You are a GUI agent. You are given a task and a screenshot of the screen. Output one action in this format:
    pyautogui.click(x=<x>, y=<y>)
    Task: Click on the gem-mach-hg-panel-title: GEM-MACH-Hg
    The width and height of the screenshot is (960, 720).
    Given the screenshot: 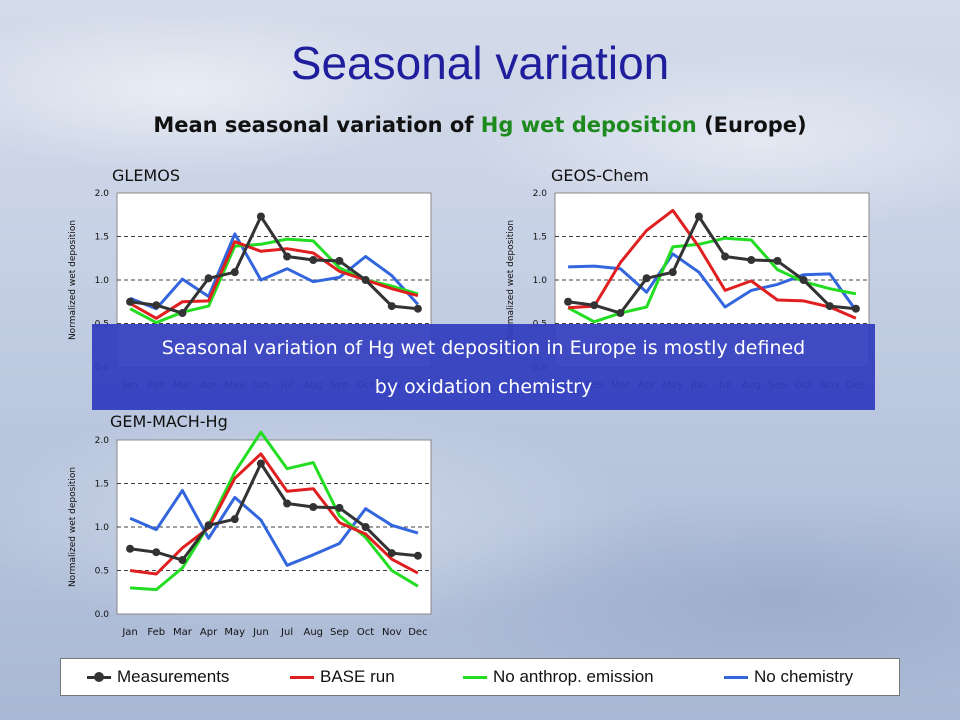 What is the action you would take?
    pyautogui.click(x=169, y=421)
    